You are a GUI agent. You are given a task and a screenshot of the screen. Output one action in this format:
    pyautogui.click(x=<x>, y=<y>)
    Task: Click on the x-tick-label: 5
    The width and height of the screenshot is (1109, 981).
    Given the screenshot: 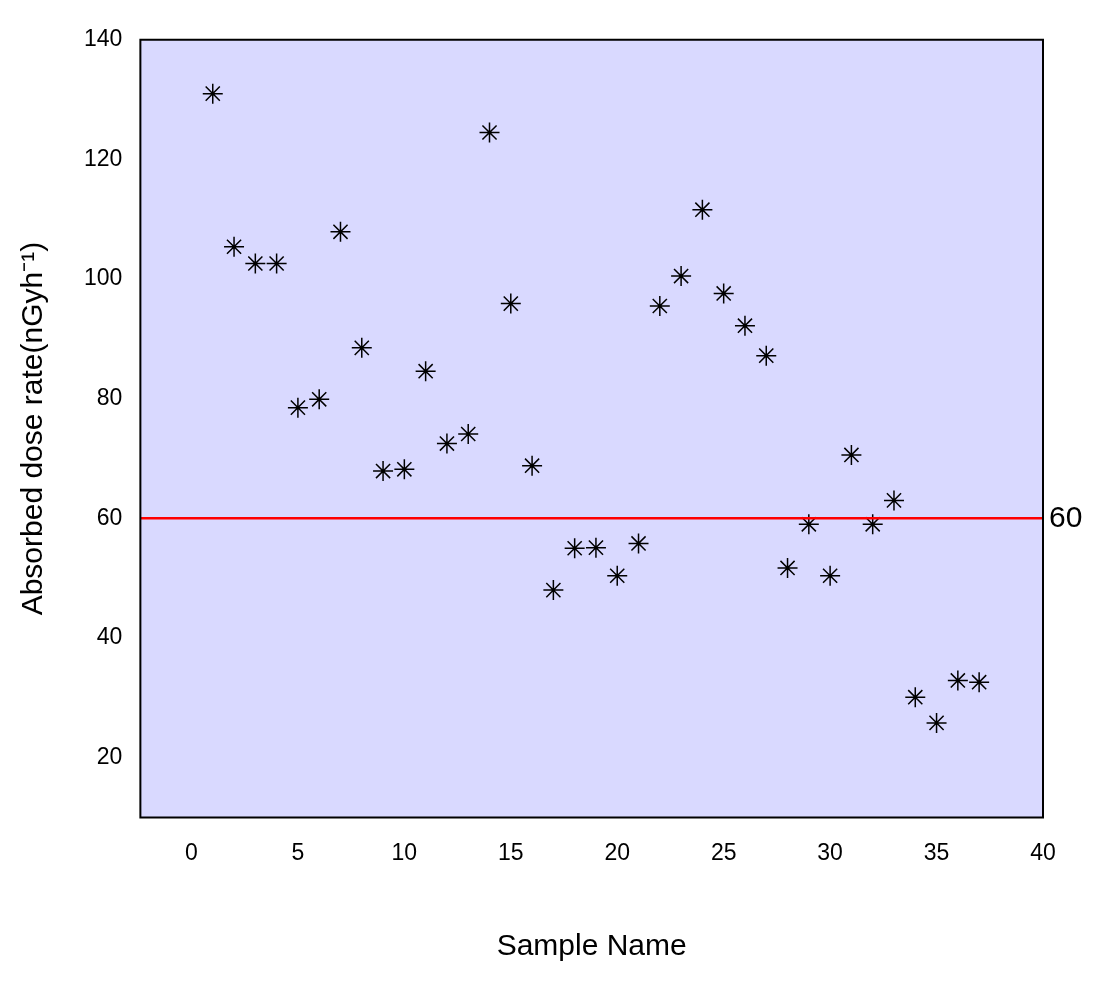 What is the action you would take?
    pyautogui.click(x=298, y=851)
    